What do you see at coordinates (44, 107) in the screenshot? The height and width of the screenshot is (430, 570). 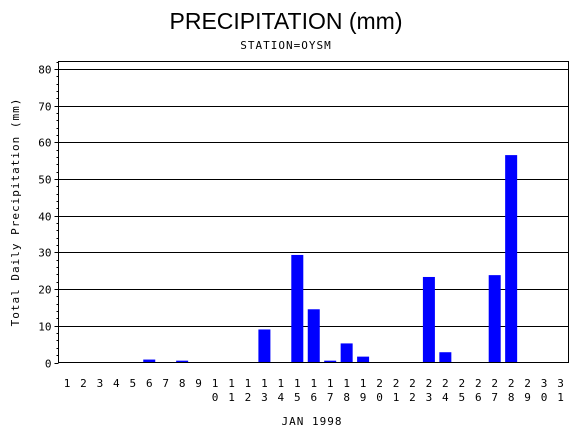 I see `y-tick-label: 70` at bounding box center [44, 107].